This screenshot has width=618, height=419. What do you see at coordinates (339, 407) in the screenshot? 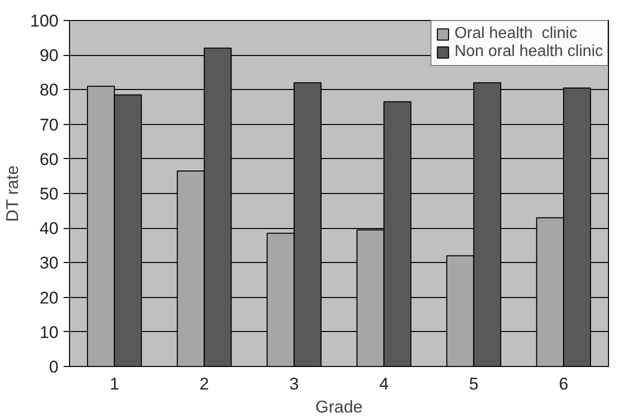
I see `x-axis-title: Grade` at bounding box center [339, 407].